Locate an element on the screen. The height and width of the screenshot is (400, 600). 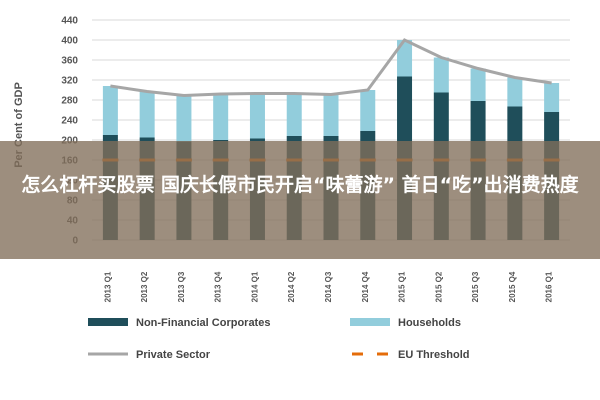
x-tick-label: 2014 Q1 is located at coordinates (254, 286).